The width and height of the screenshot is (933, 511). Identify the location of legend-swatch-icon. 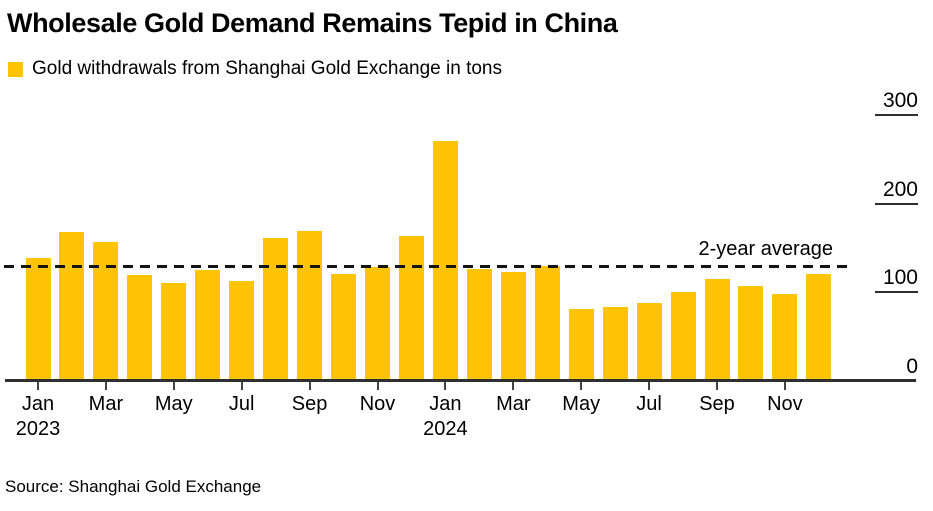
(15, 69).